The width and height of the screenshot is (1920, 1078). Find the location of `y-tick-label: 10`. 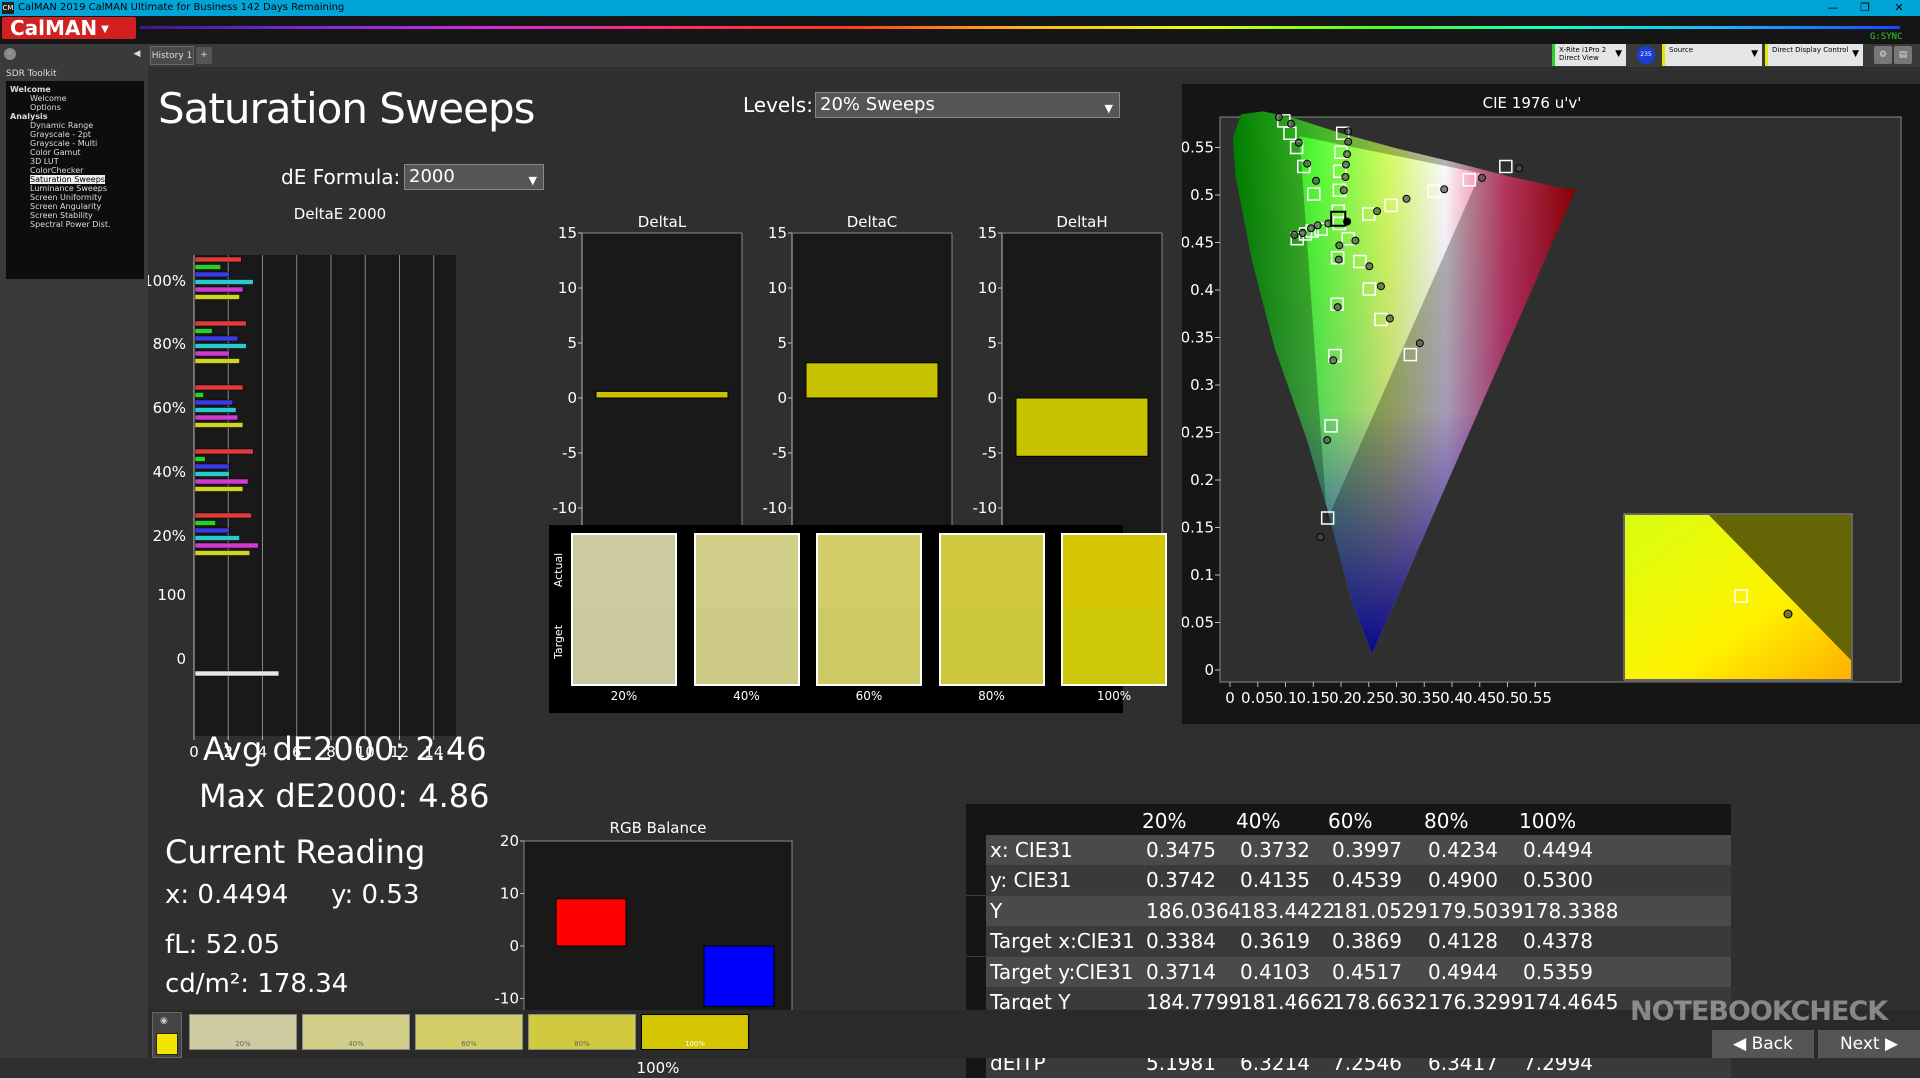

y-tick-label: 10 is located at coordinates (567, 288).